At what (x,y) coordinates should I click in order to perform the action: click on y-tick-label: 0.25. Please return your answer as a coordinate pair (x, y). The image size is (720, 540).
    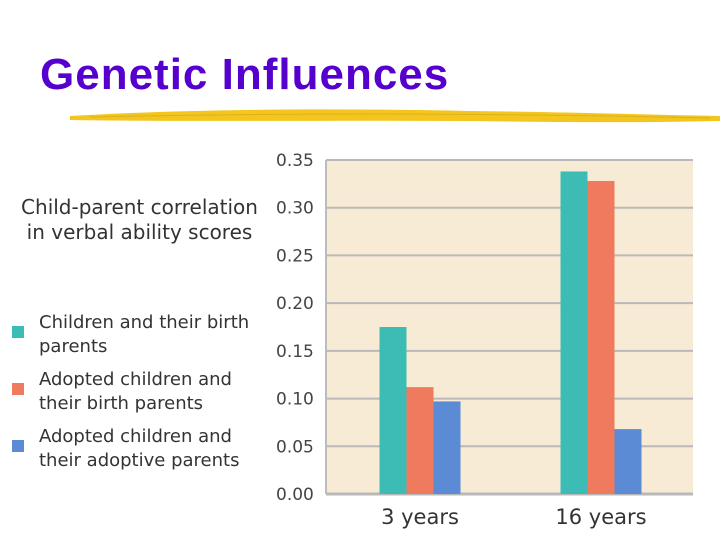
    Looking at the image, I should click on (295, 256).